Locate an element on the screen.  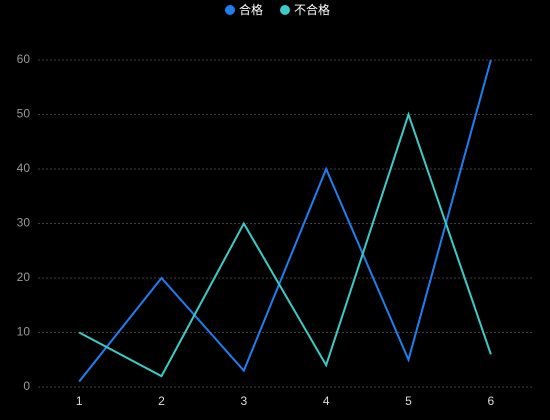
x-tick-label: 5 is located at coordinates (408, 401).